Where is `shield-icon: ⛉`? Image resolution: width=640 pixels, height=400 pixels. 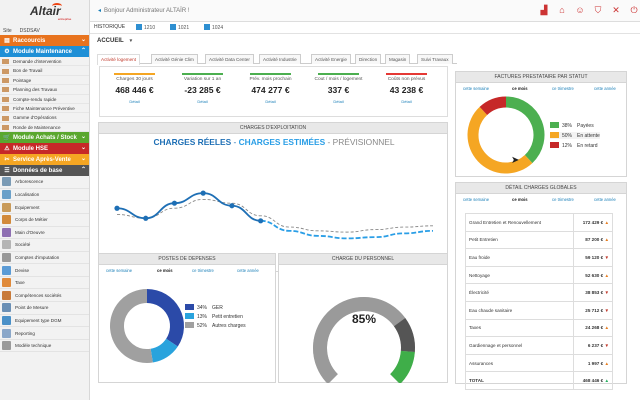 shield-icon: ⛉ is located at coordinates (598, 10).